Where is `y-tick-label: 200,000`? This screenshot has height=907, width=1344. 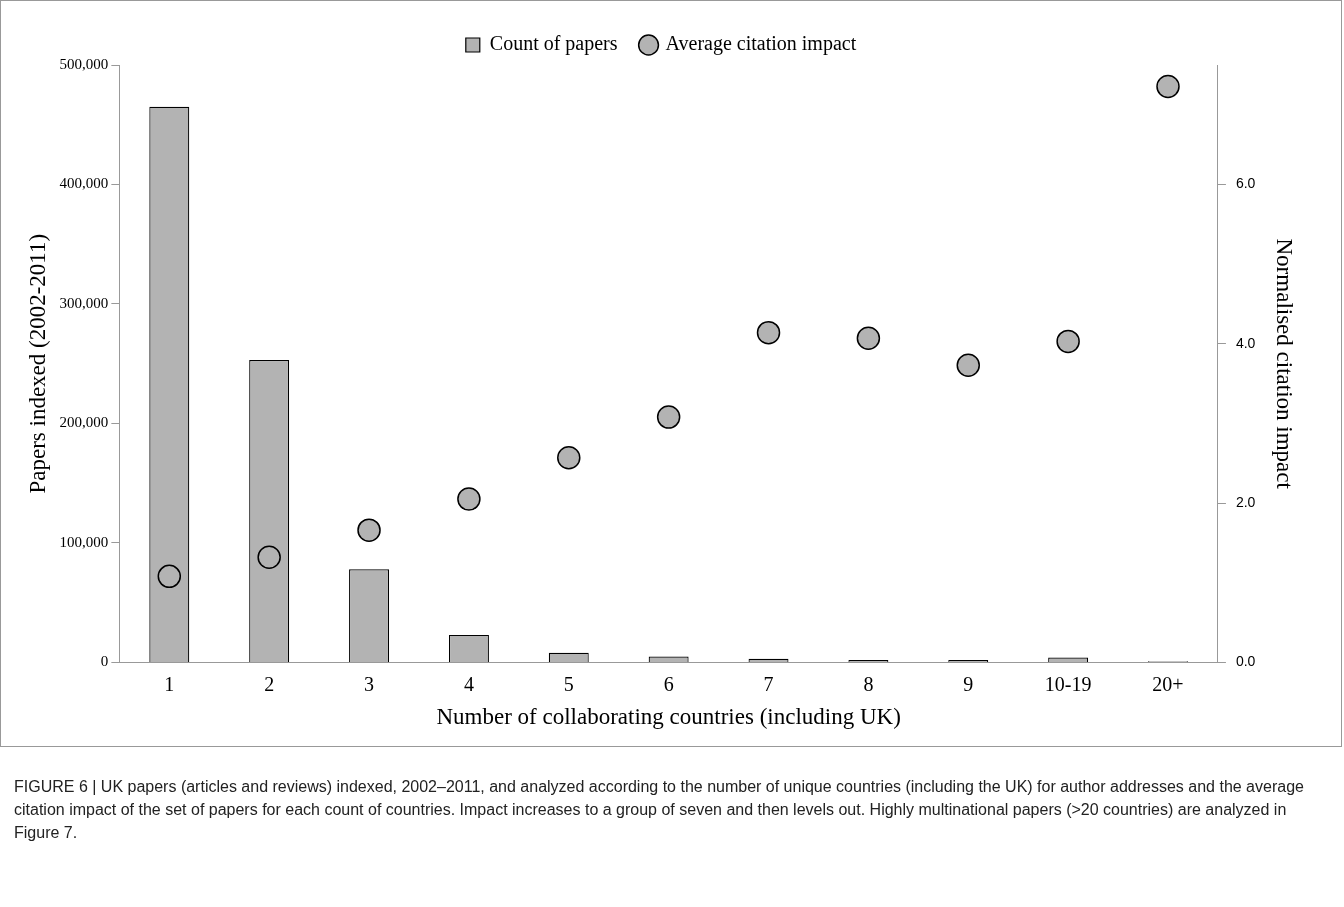
y-tick-label: 200,000 is located at coordinates (84, 422).